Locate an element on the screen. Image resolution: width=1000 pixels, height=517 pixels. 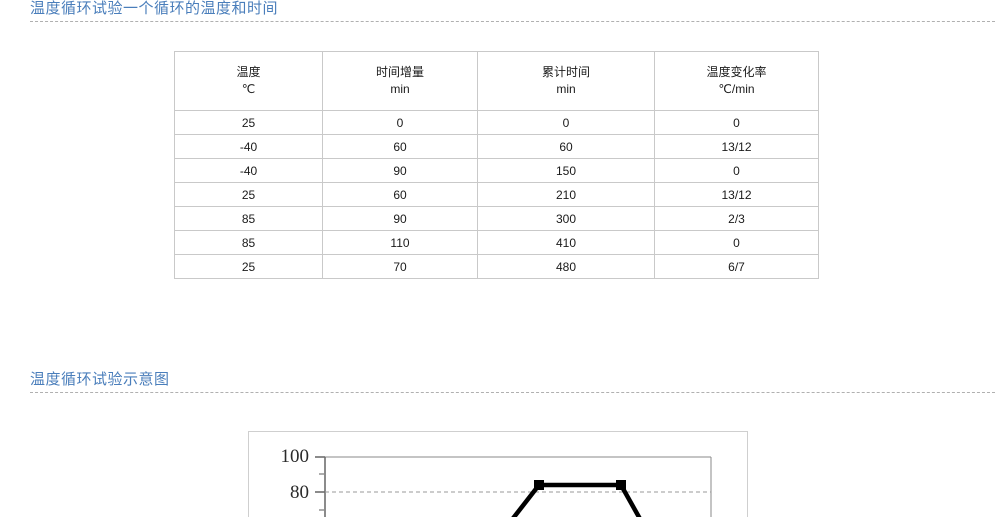
table-row: -40 90 150 0 is located at coordinates (496, 170).